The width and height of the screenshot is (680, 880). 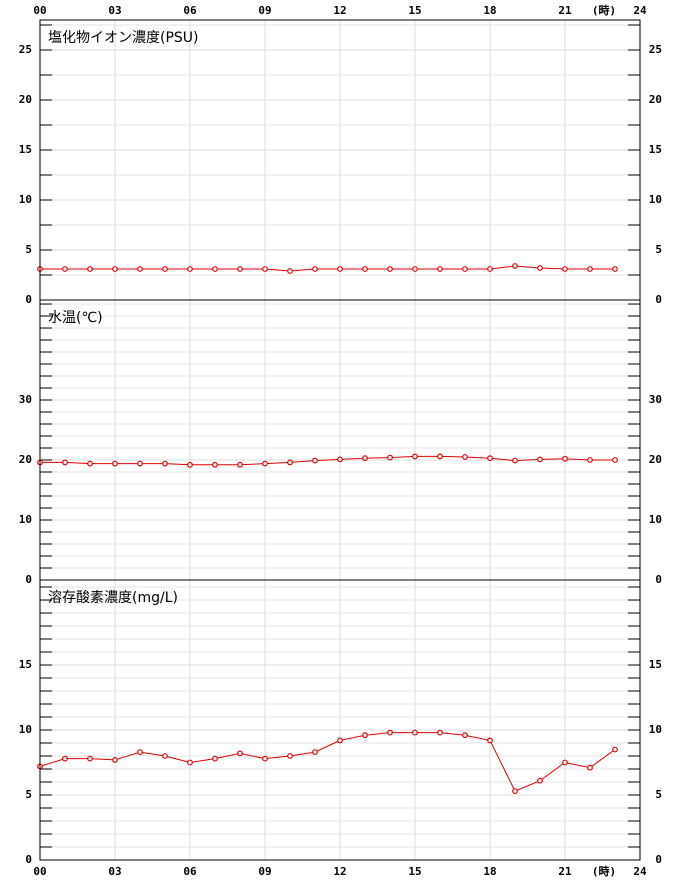 What do you see at coordinates (565, 10) in the screenshot?
I see `x-tick-label: 21` at bounding box center [565, 10].